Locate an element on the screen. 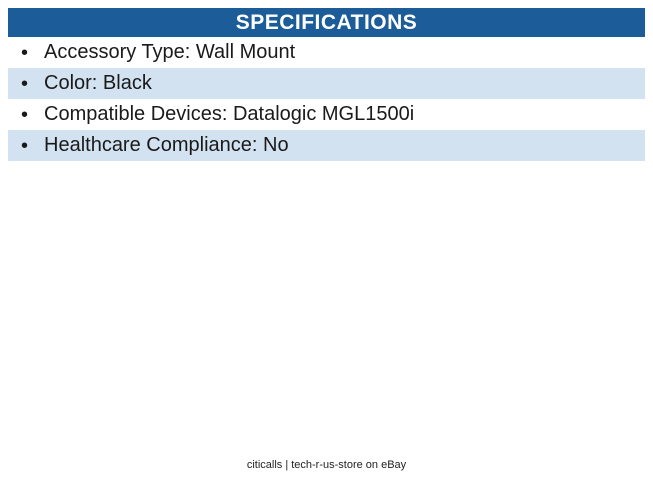  spec-row-compatible-devices: • Compatible Devices: Datalogic MGL1500i is located at coordinates (326, 114).